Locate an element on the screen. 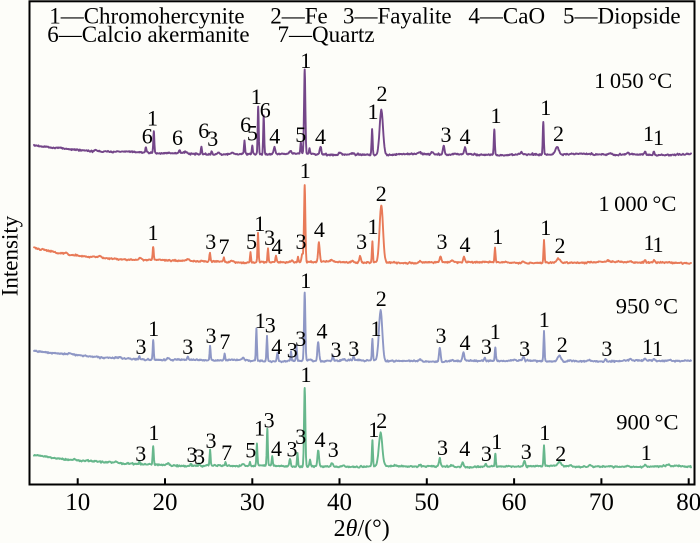 The height and width of the screenshot is (543, 700). svg-text: 4—CaO is located at coordinates (506, 16).